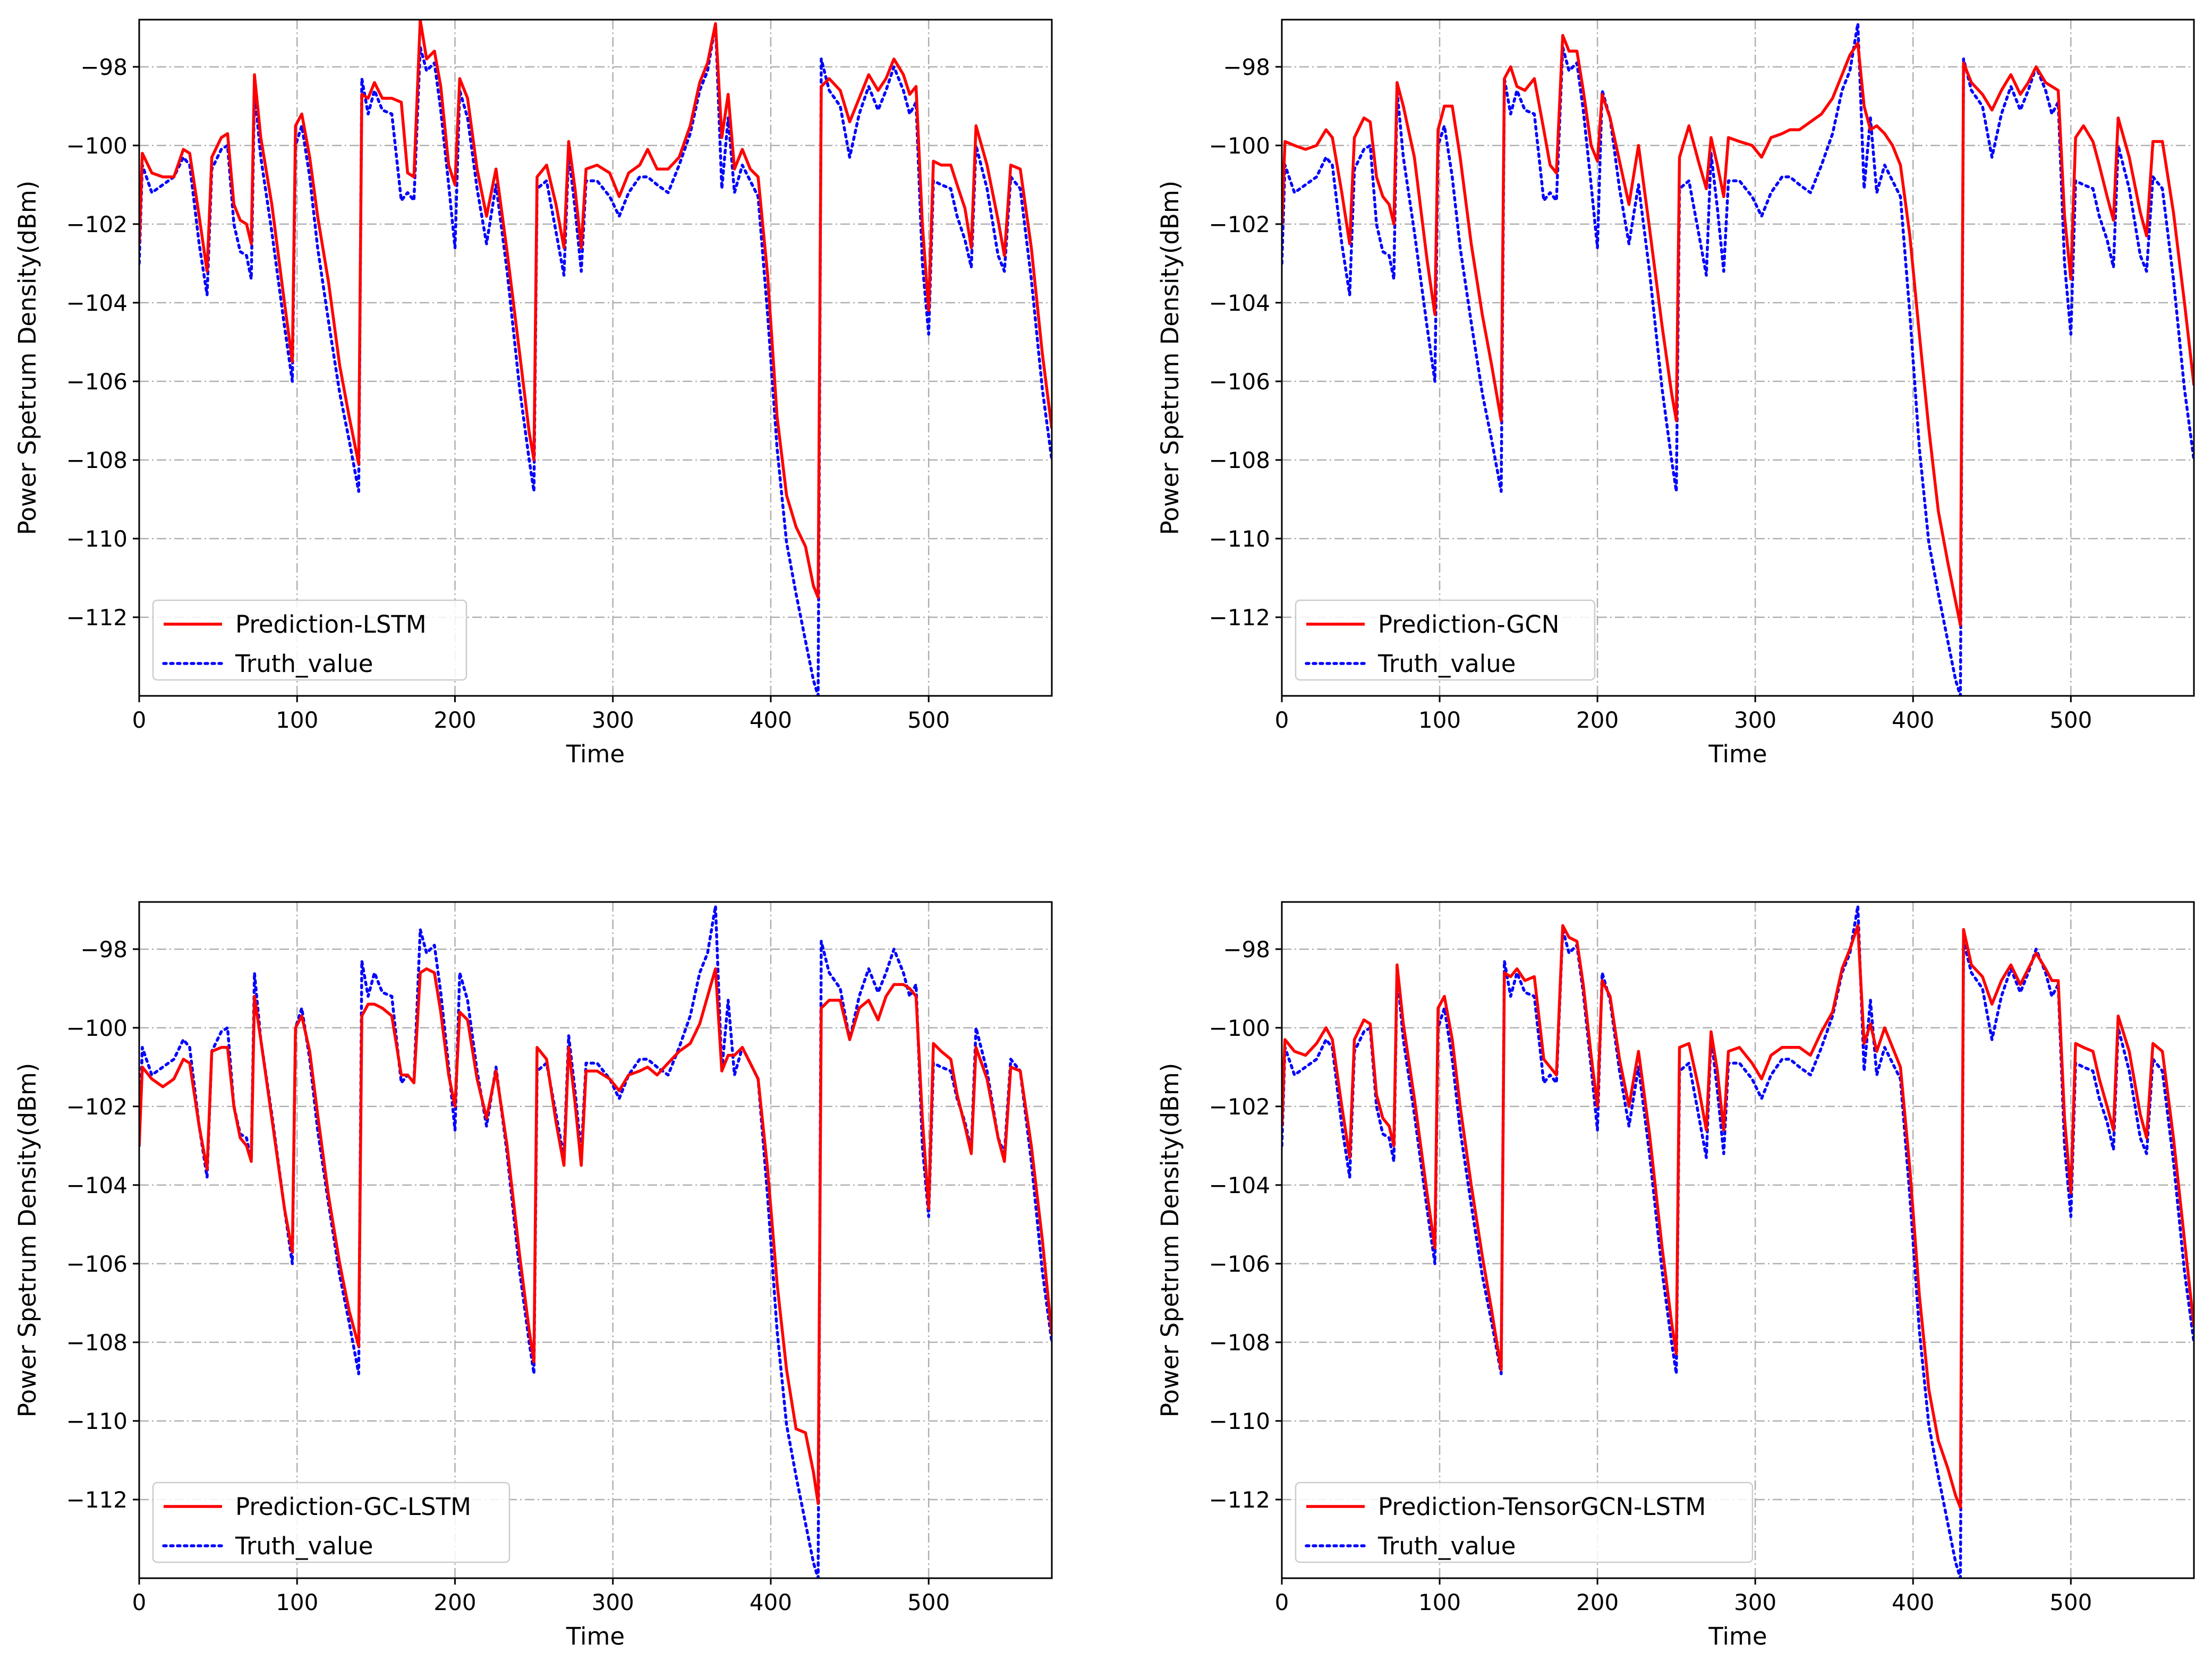 The image size is (2212, 1660). I want to click on legend-label: Prediction-LSTM, so click(331, 625).